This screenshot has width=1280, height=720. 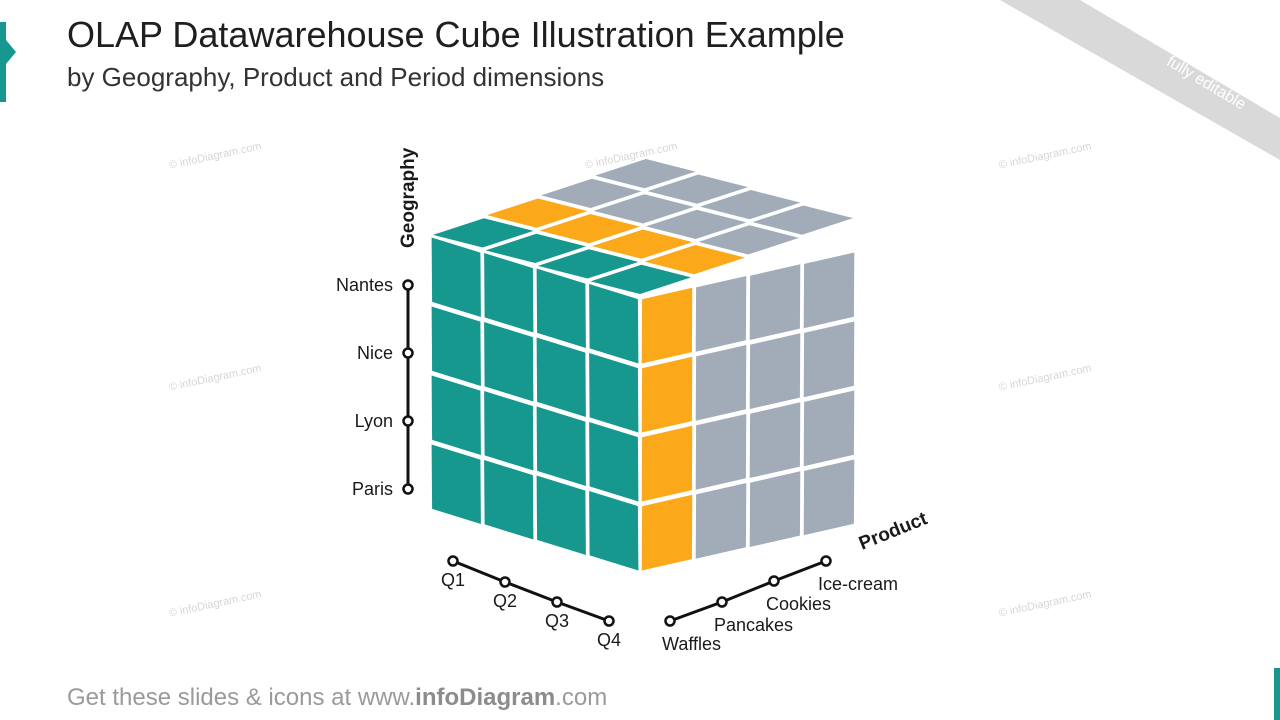 What do you see at coordinates (893, 531) in the screenshot?
I see `product-axis-title: Product` at bounding box center [893, 531].